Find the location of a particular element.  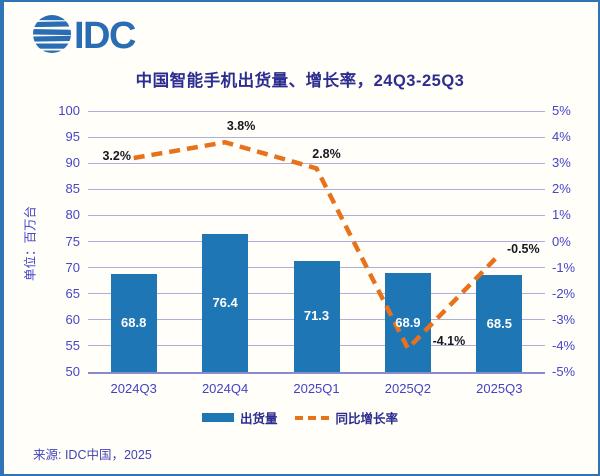

y-axis-tick-left: 50 is located at coordinates (72, 371).